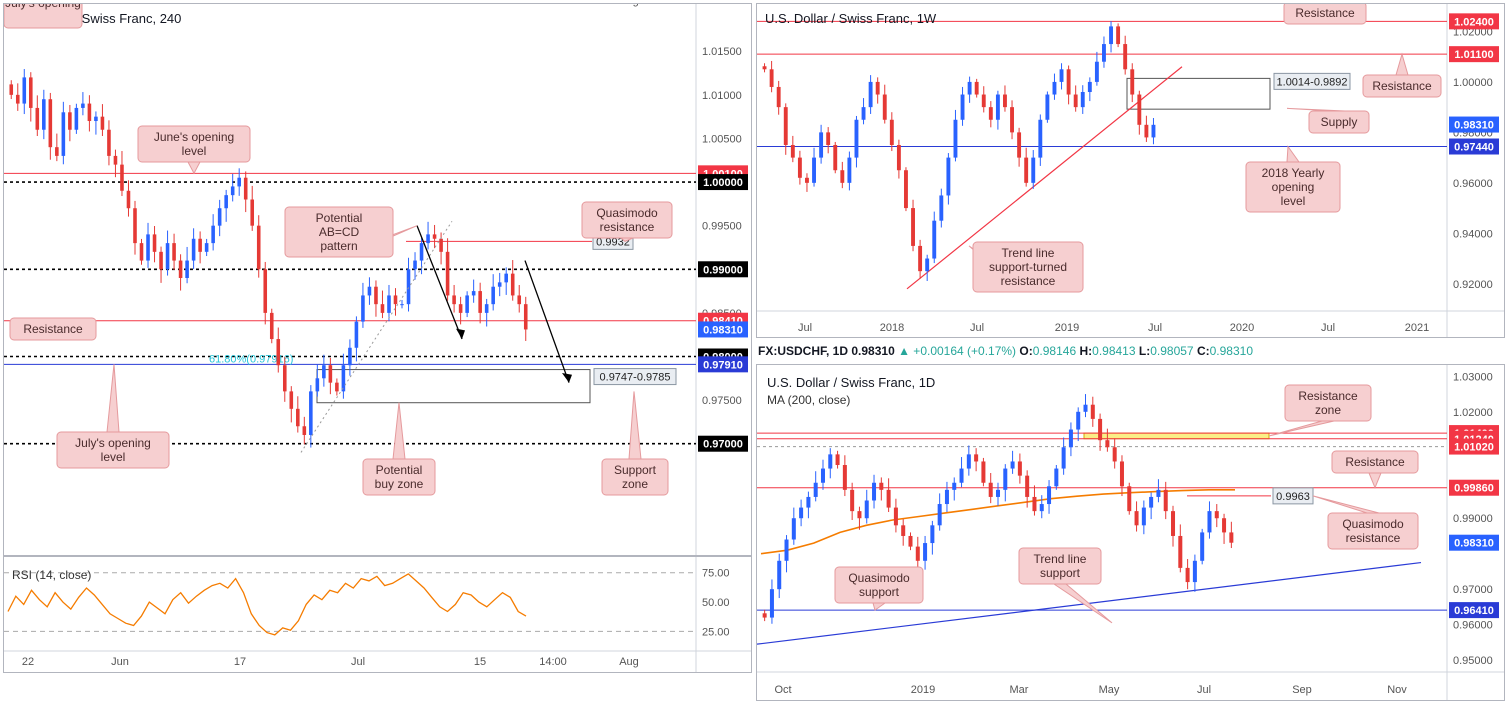 The width and height of the screenshot is (1507, 704). I want to click on w1-x-tick: Jul, so click(805, 328).